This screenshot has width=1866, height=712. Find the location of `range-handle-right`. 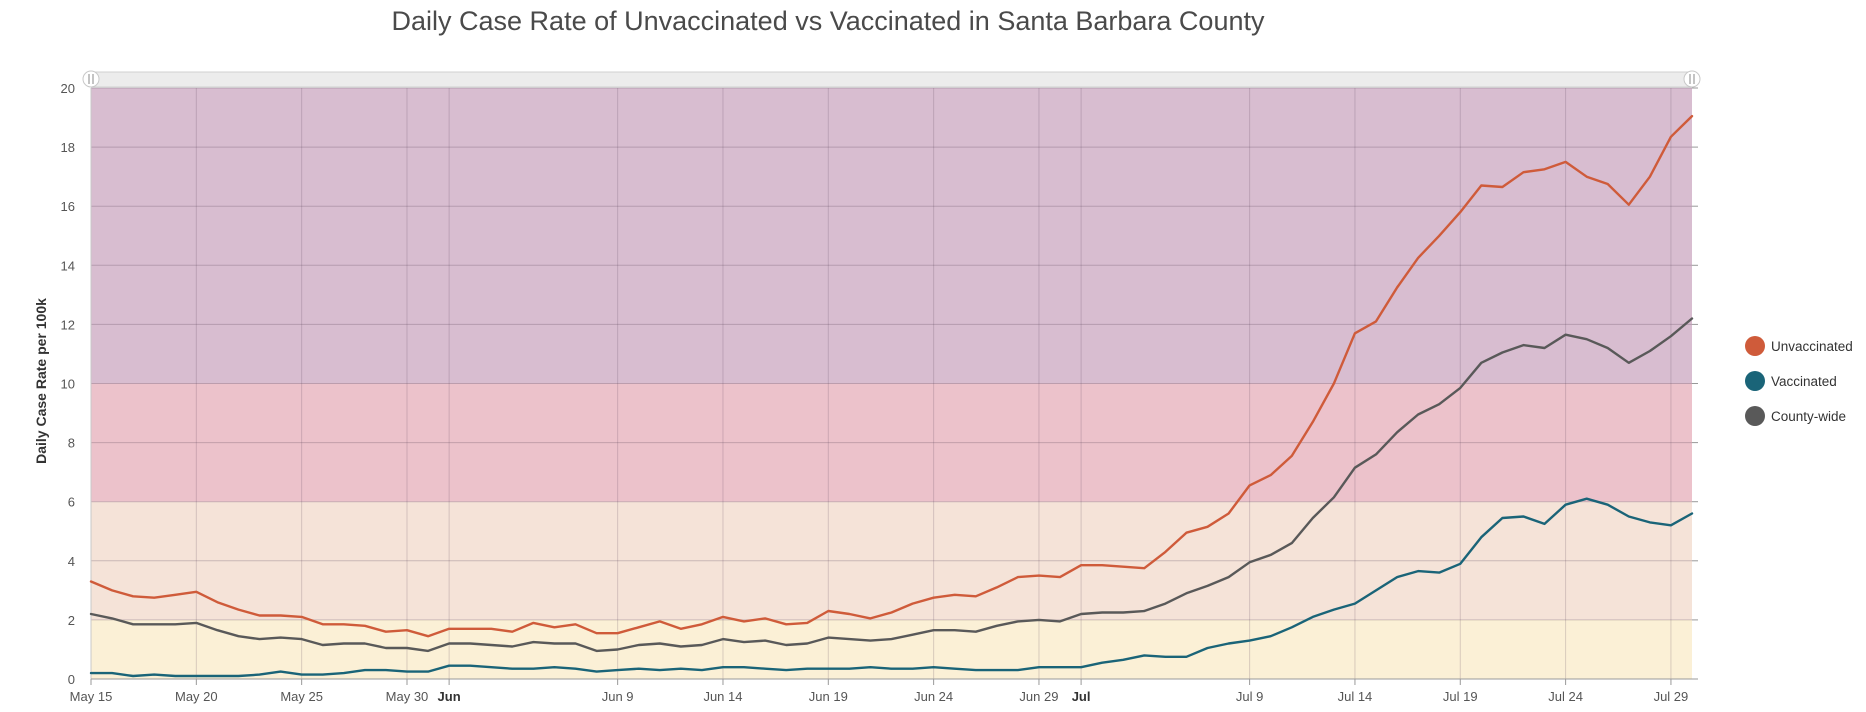

range-handle-right is located at coordinates (1692, 79).